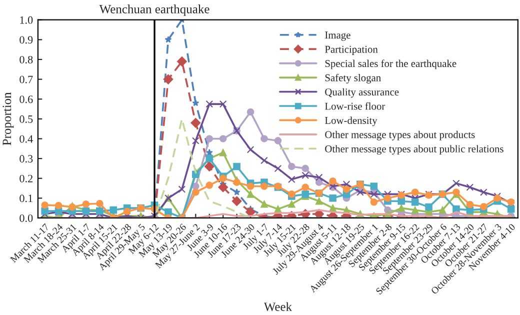 The image size is (520, 315). I want to click on y-tick-label: 0.8, so click(26, 60).